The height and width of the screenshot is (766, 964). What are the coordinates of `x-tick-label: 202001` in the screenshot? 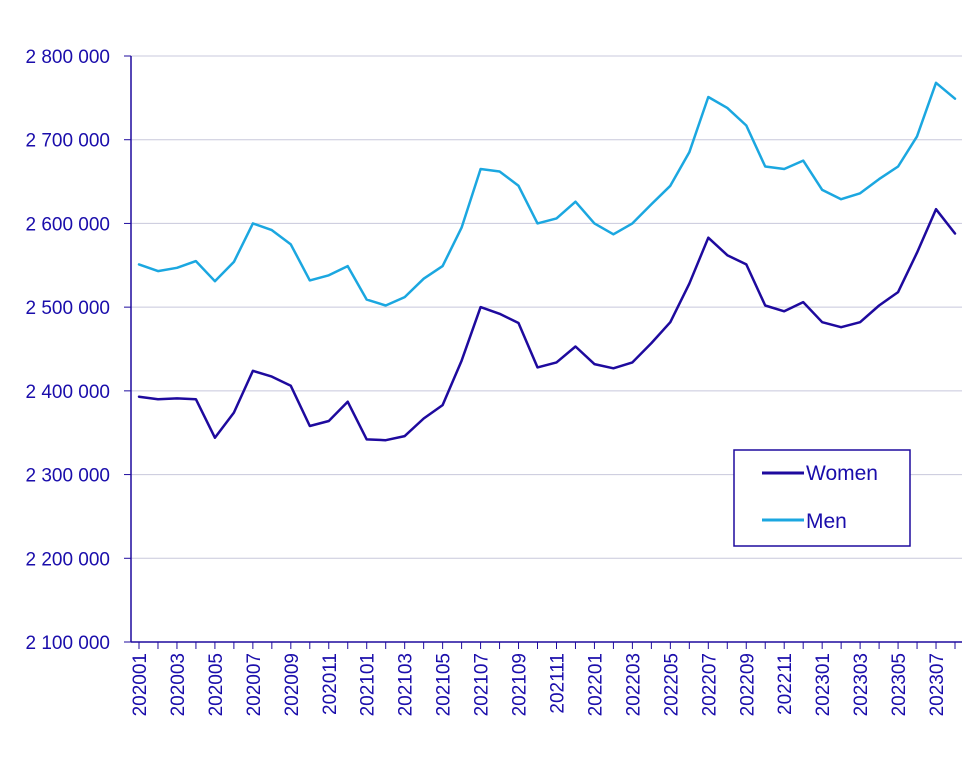 It's located at (140, 684).